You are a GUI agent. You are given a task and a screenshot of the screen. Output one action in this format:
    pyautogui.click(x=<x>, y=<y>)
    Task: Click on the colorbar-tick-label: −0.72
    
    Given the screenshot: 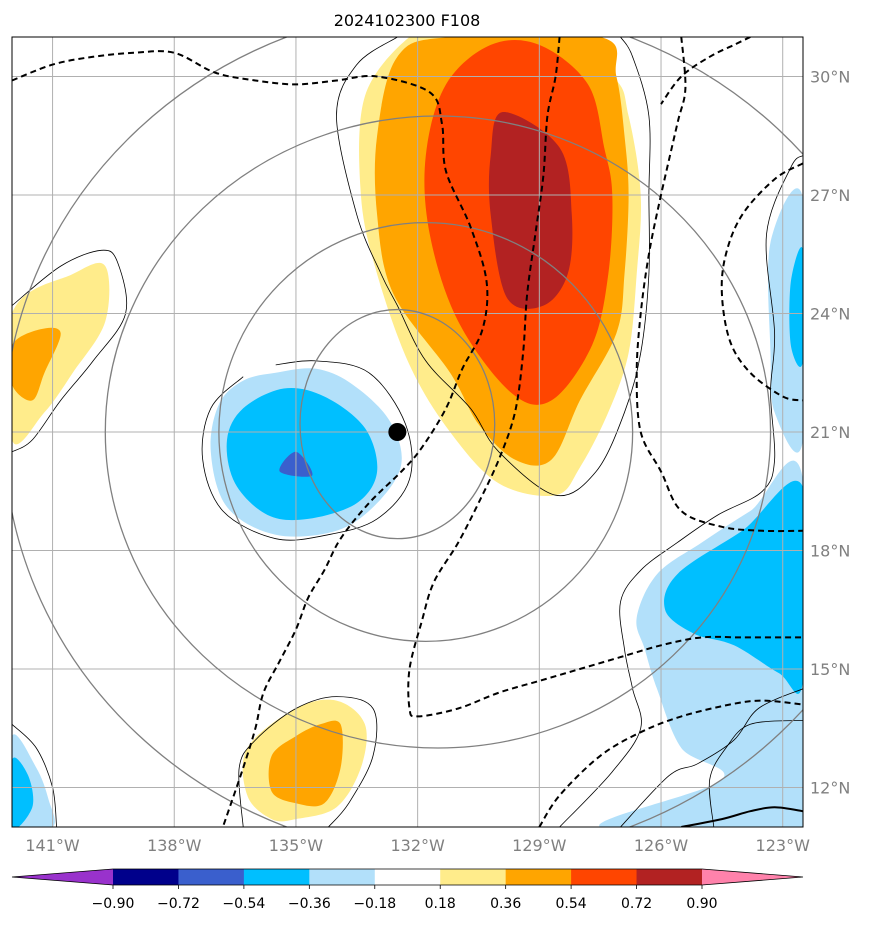 What is the action you would take?
    pyautogui.click(x=178, y=904)
    